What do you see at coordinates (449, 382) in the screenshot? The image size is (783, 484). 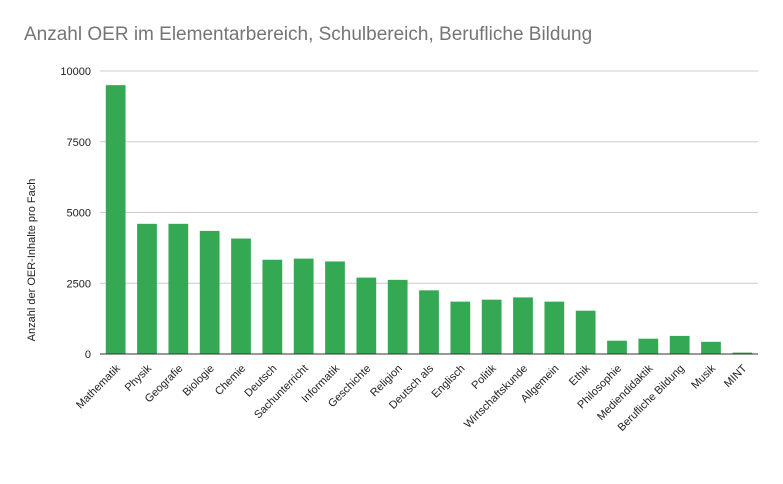 I see `x-tick-label: Englisch` at bounding box center [449, 382].